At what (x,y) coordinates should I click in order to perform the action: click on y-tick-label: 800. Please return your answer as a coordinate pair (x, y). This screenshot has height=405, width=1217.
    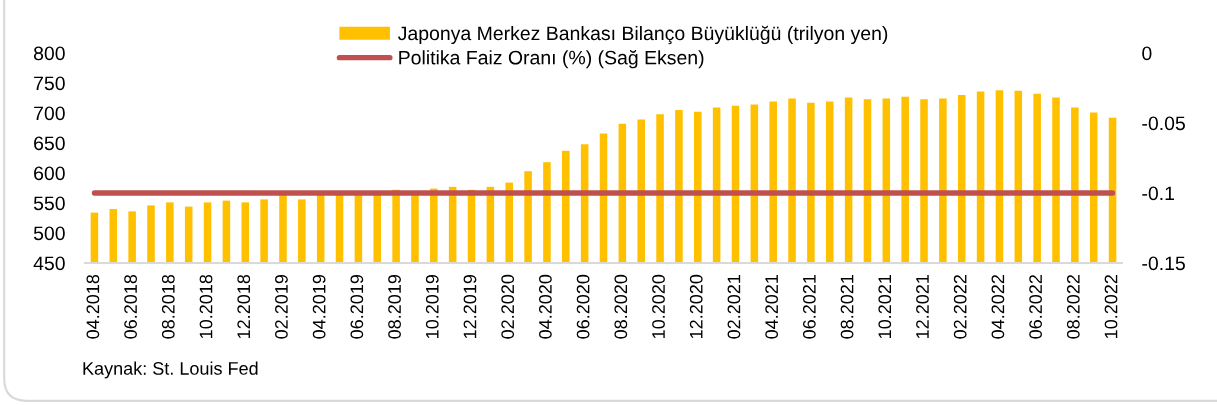
    Looking at the image, I should click on (49, 53).